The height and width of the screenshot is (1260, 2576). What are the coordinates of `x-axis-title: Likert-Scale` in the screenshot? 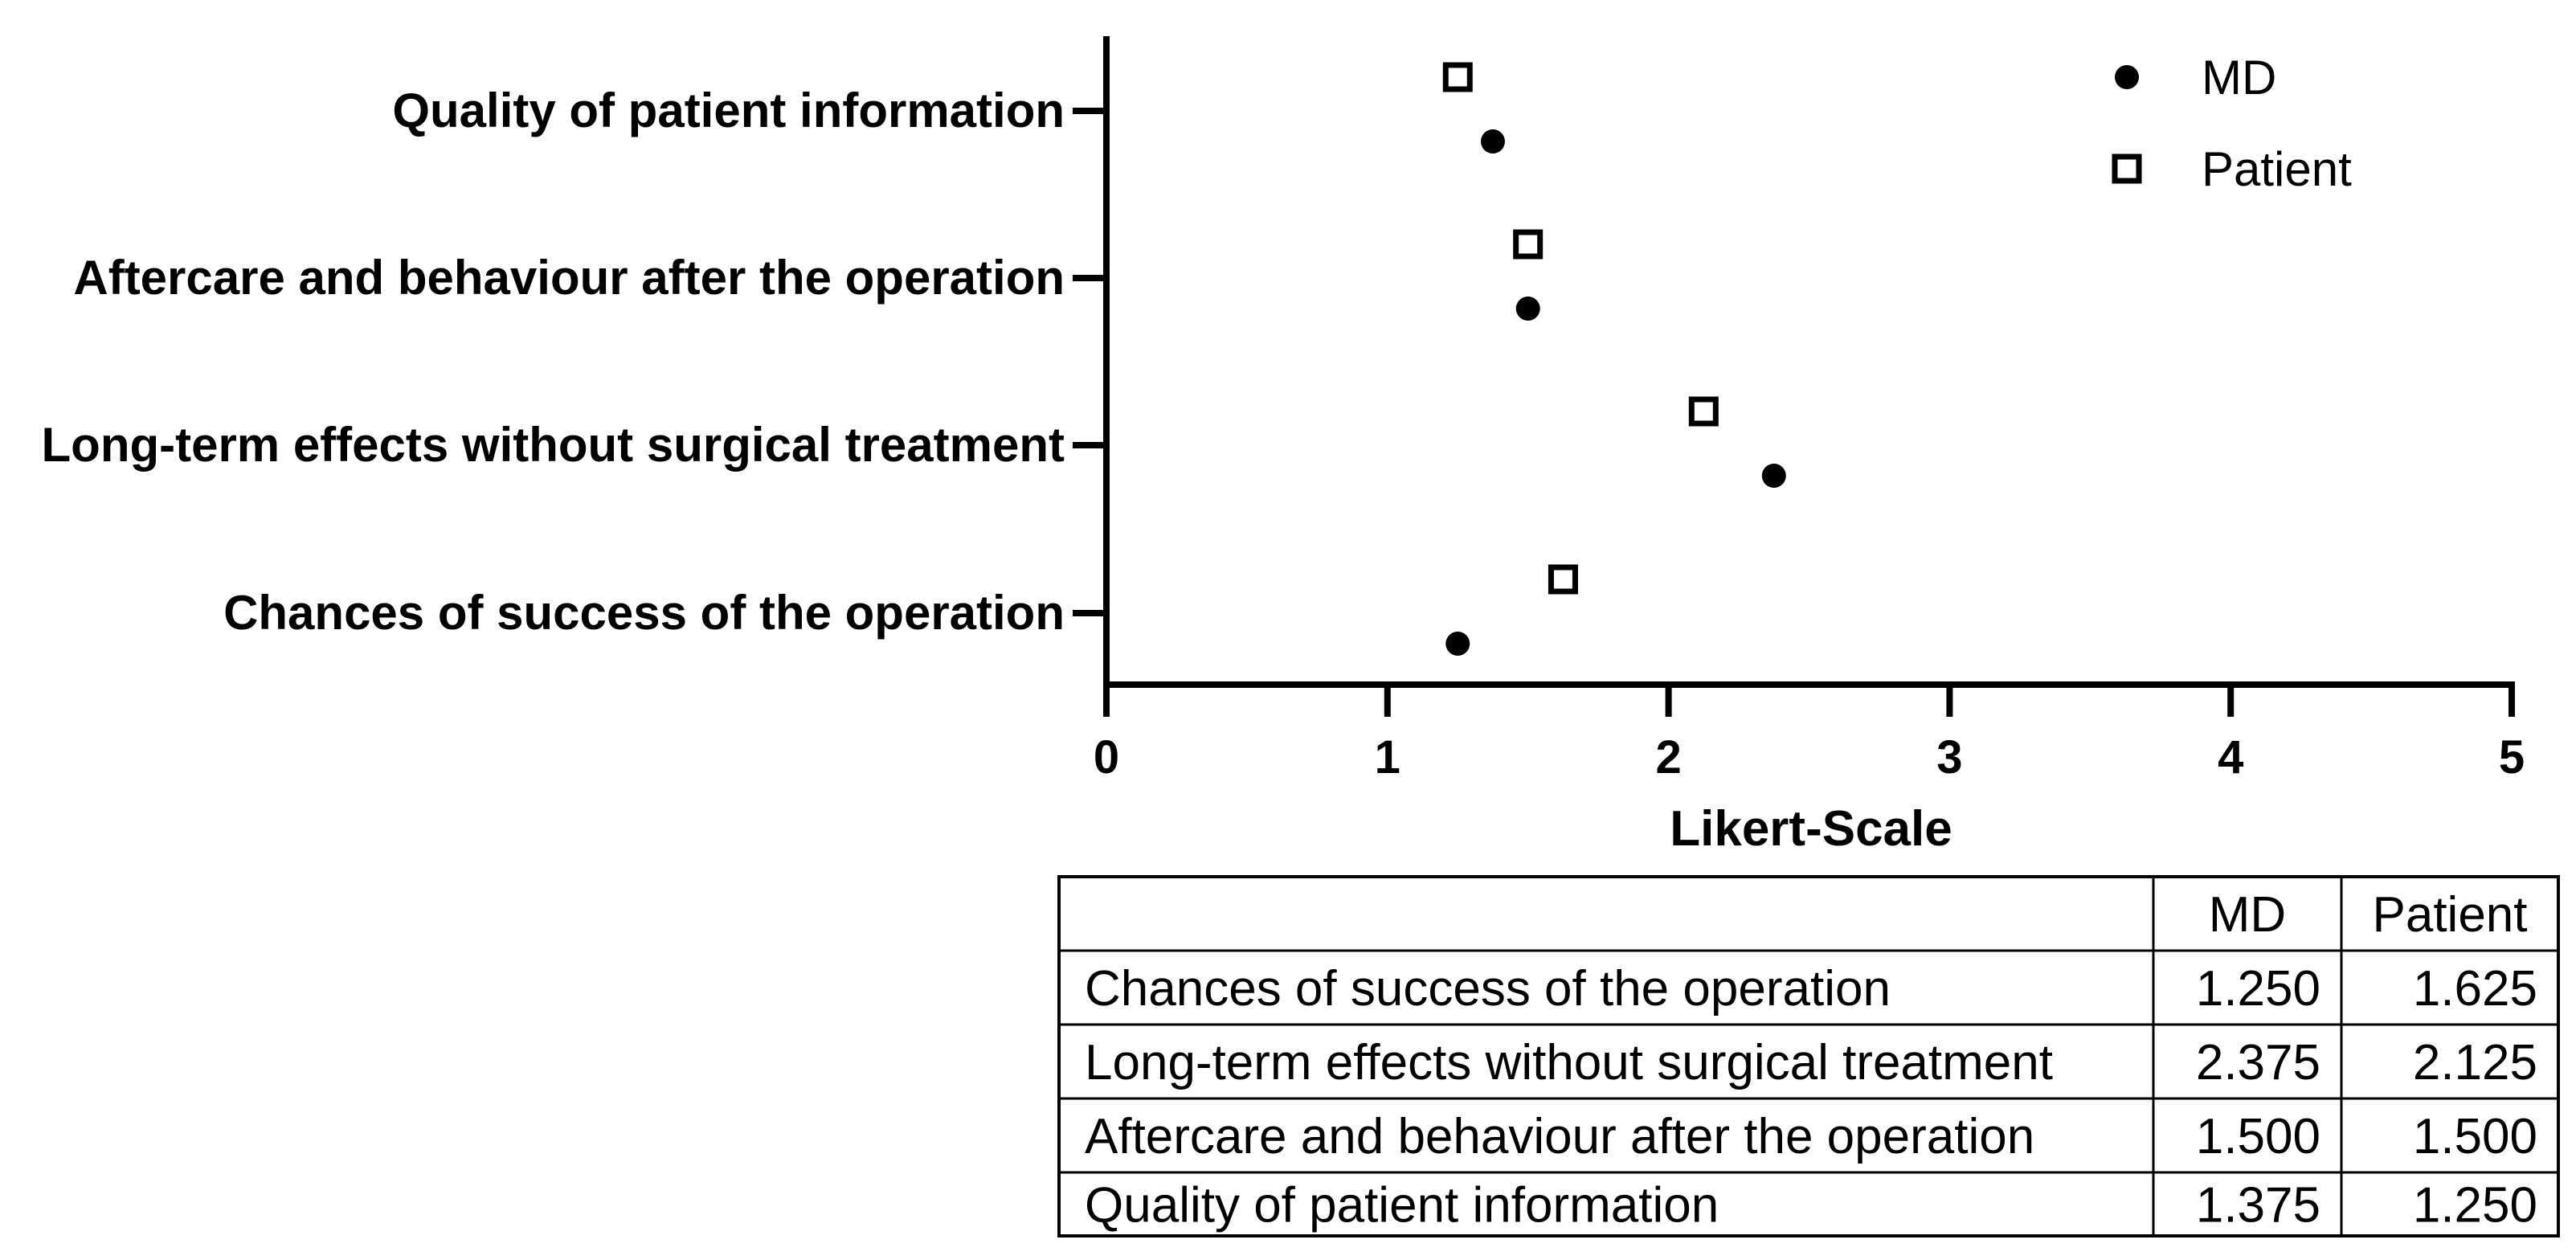 It's located at (1811, 829).